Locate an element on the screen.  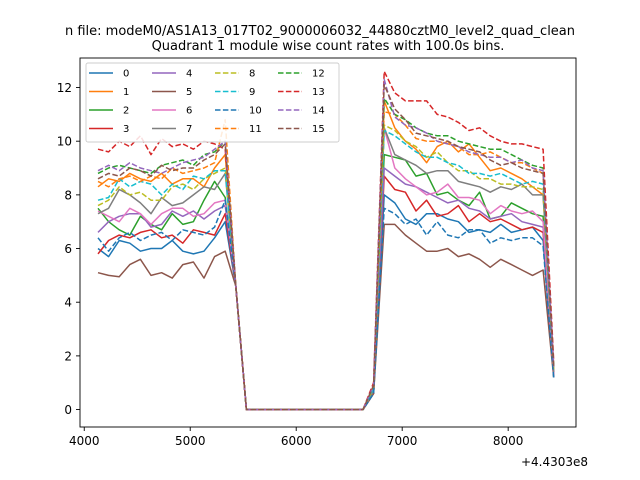
x-axis: 4000 5000 6000 7000 8000 is located at coordinates (296, 437).